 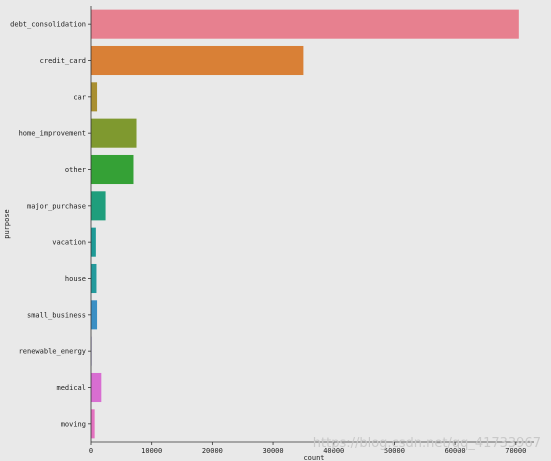 What do you see at coordinates (394, 451) in the screenshot?
I see `x-tick-label: 50000` at bounding box center [394, 451].